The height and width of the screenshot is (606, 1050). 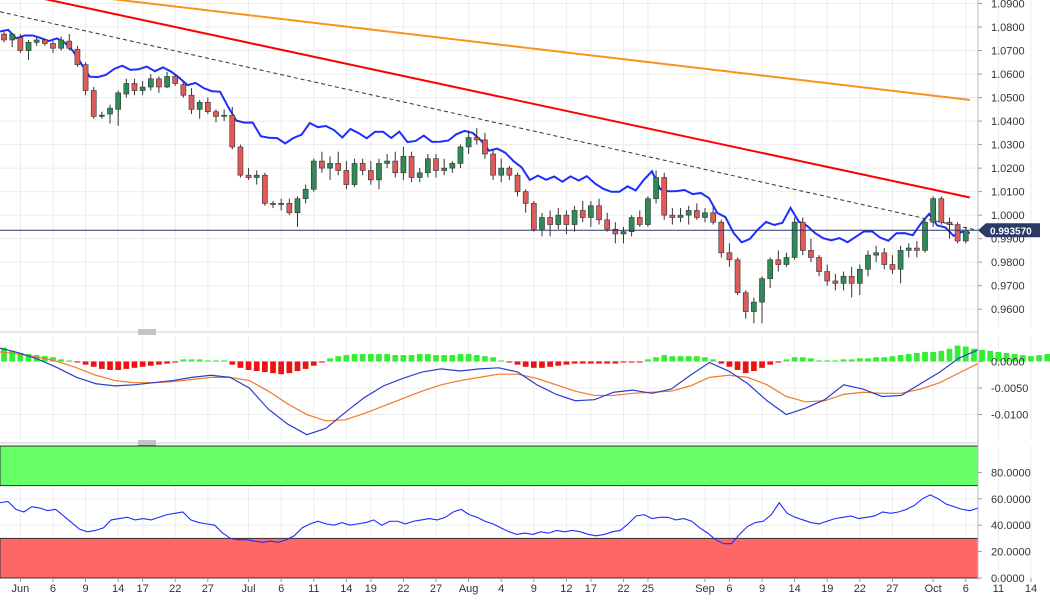 What do you see at coordinates (1011, 231) in the screenshot?
I see `current-price-label: 0.993570` at bounding box center [1011, 231].